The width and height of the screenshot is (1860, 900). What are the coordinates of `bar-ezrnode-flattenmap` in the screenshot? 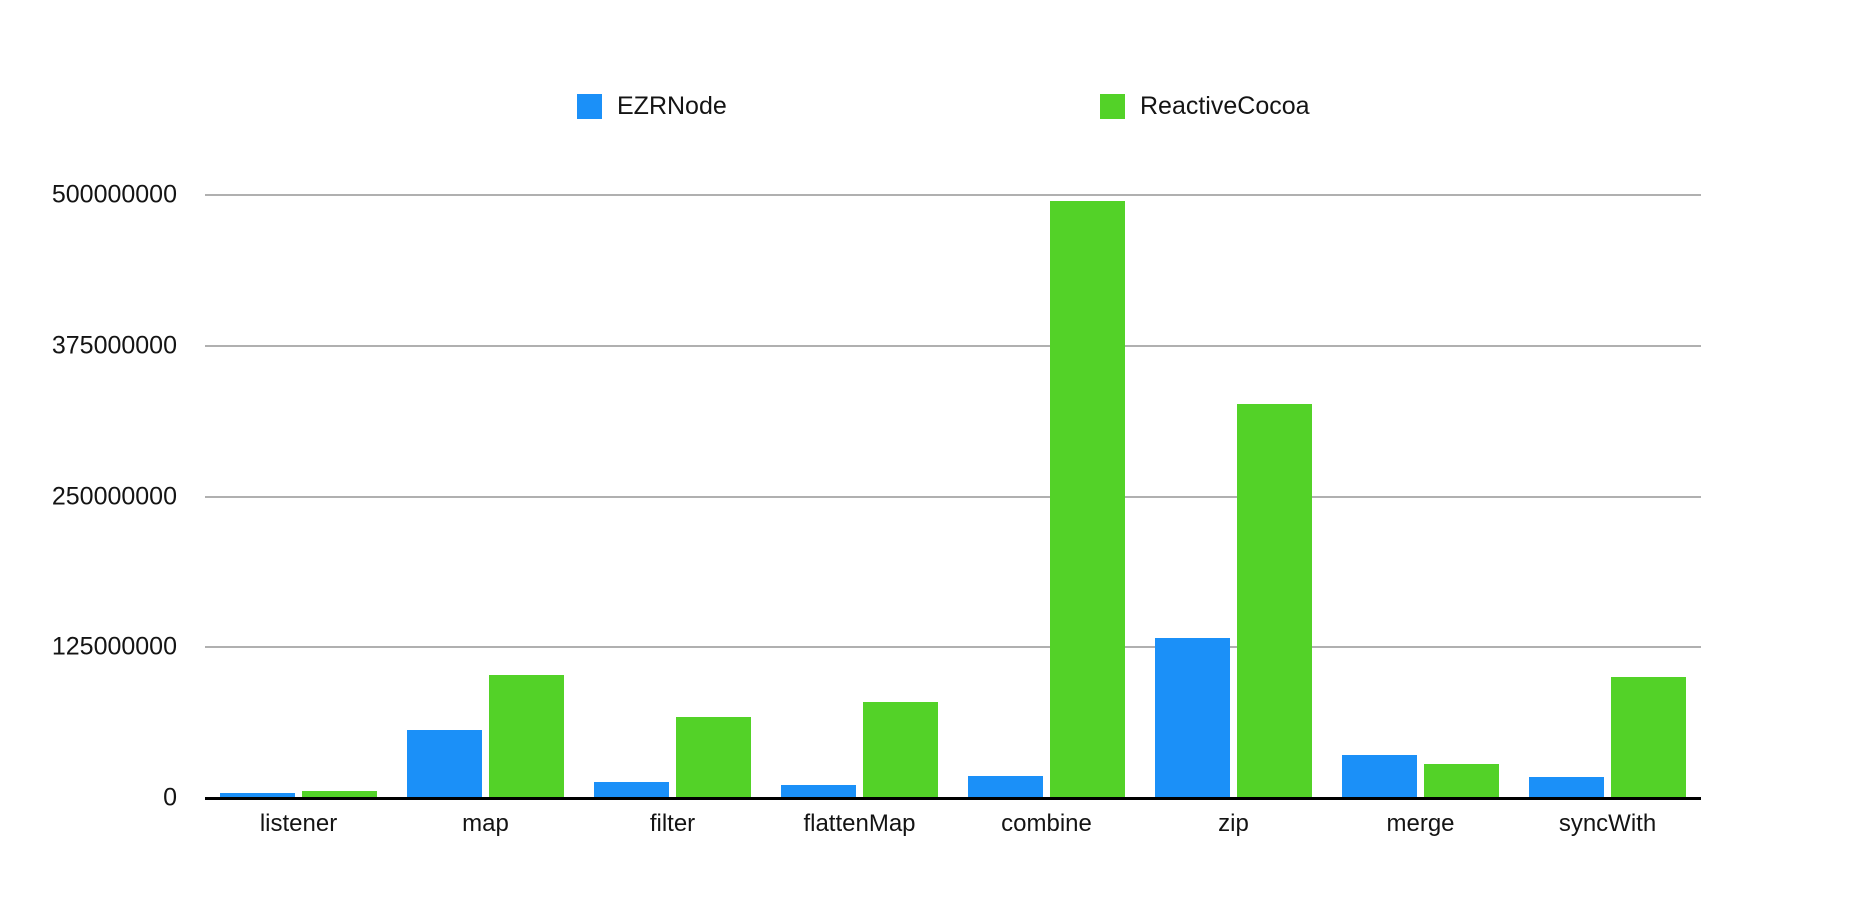 It's located at (818, 791).